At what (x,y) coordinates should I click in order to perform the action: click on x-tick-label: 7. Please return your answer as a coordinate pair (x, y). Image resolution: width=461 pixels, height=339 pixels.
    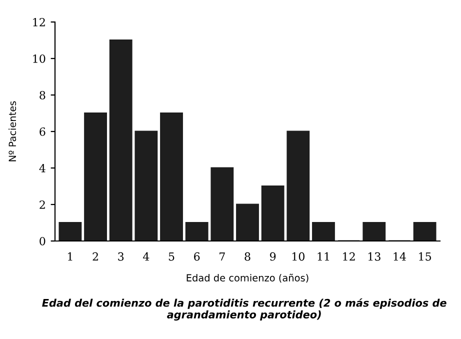
    Looking at the image, I should click on (222, 256).